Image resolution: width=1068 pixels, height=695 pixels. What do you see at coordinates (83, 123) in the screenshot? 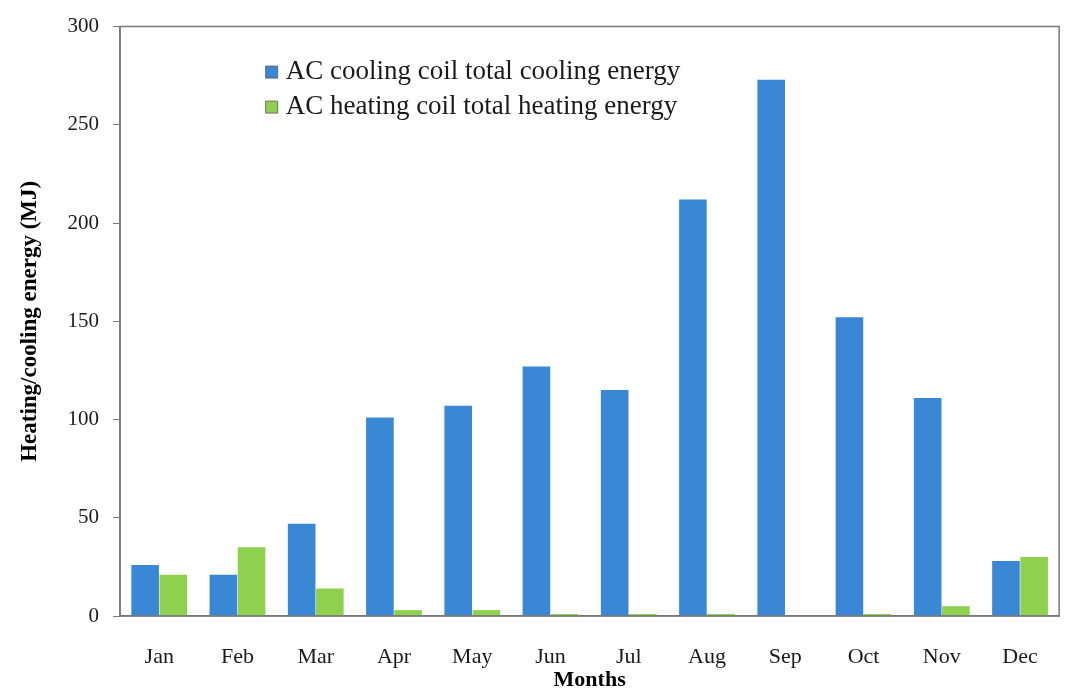
I see `y-tick-label: 250` at bounding box center [83, 123].